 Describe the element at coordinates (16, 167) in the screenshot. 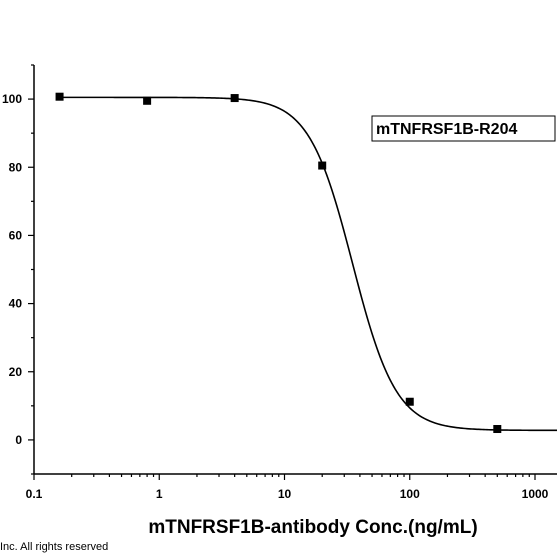

I see `y-tick-label: 80` at that location.